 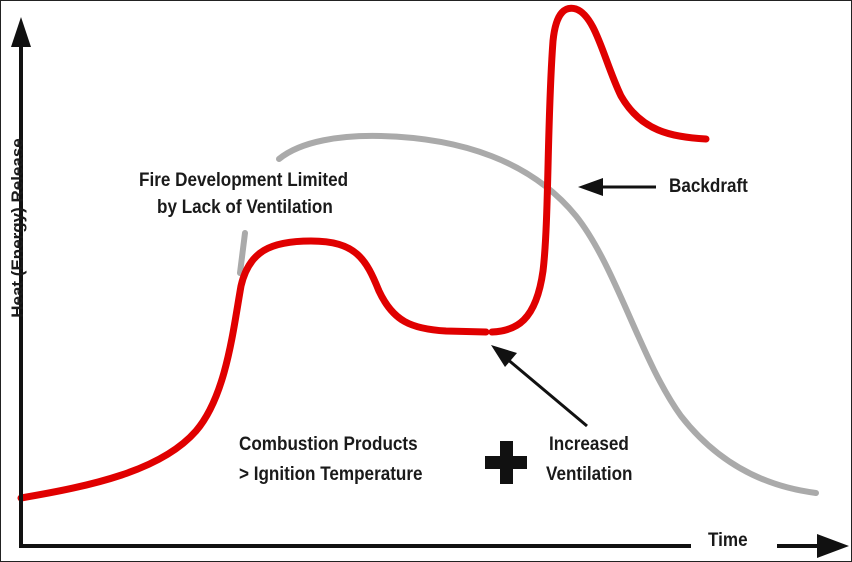 I want to click on time-arrowhead-icon, so click(x=833, y=546).